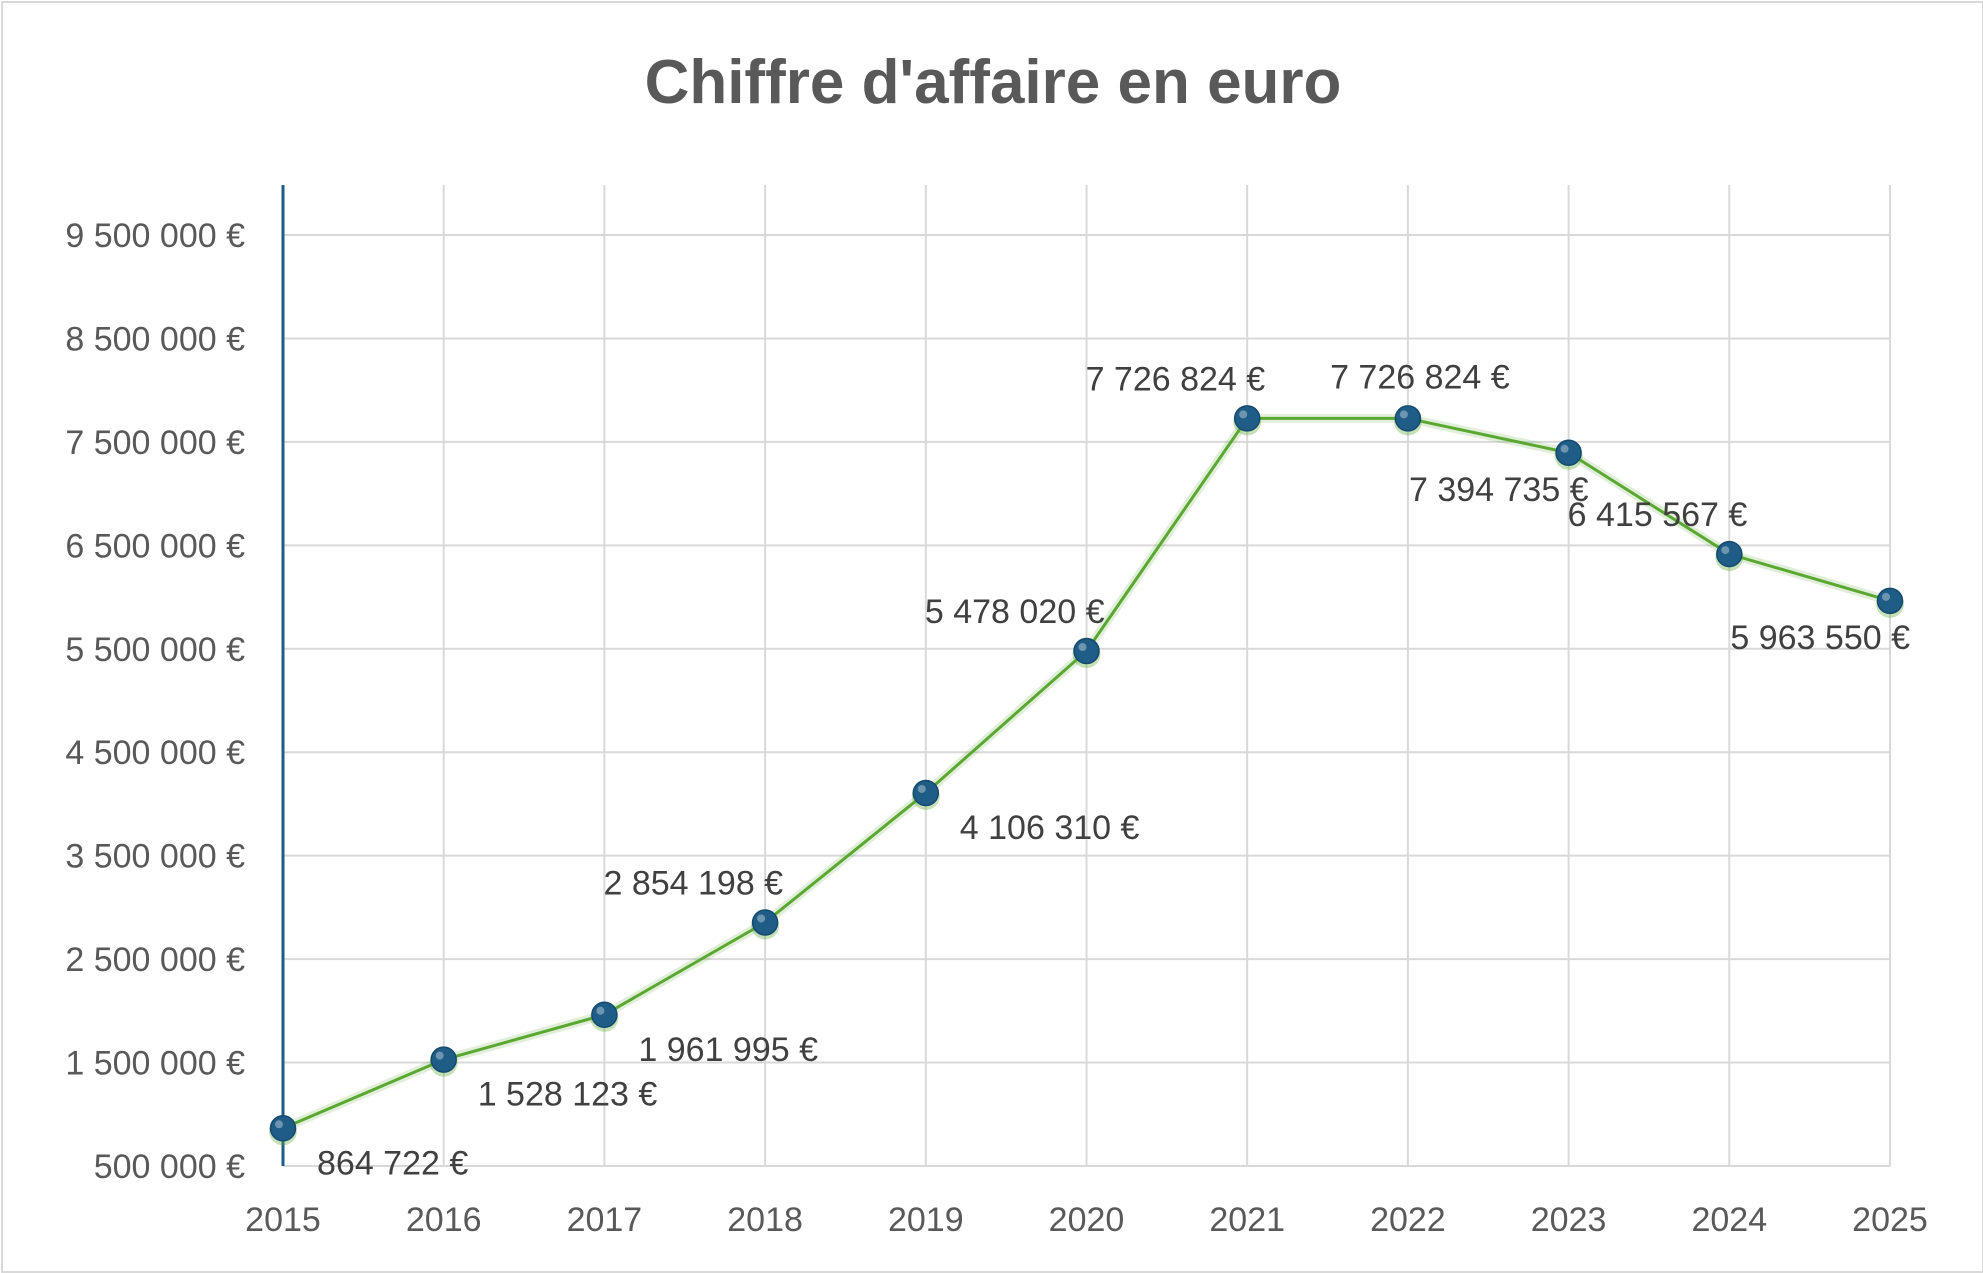 Image resolution: width=1983 pixels, height=1273 pixels. What do you see at coordinates (1820, 638) in the screenshot?
I see `data-label: 5 963 550 €` at bounding box center [1820, 638].